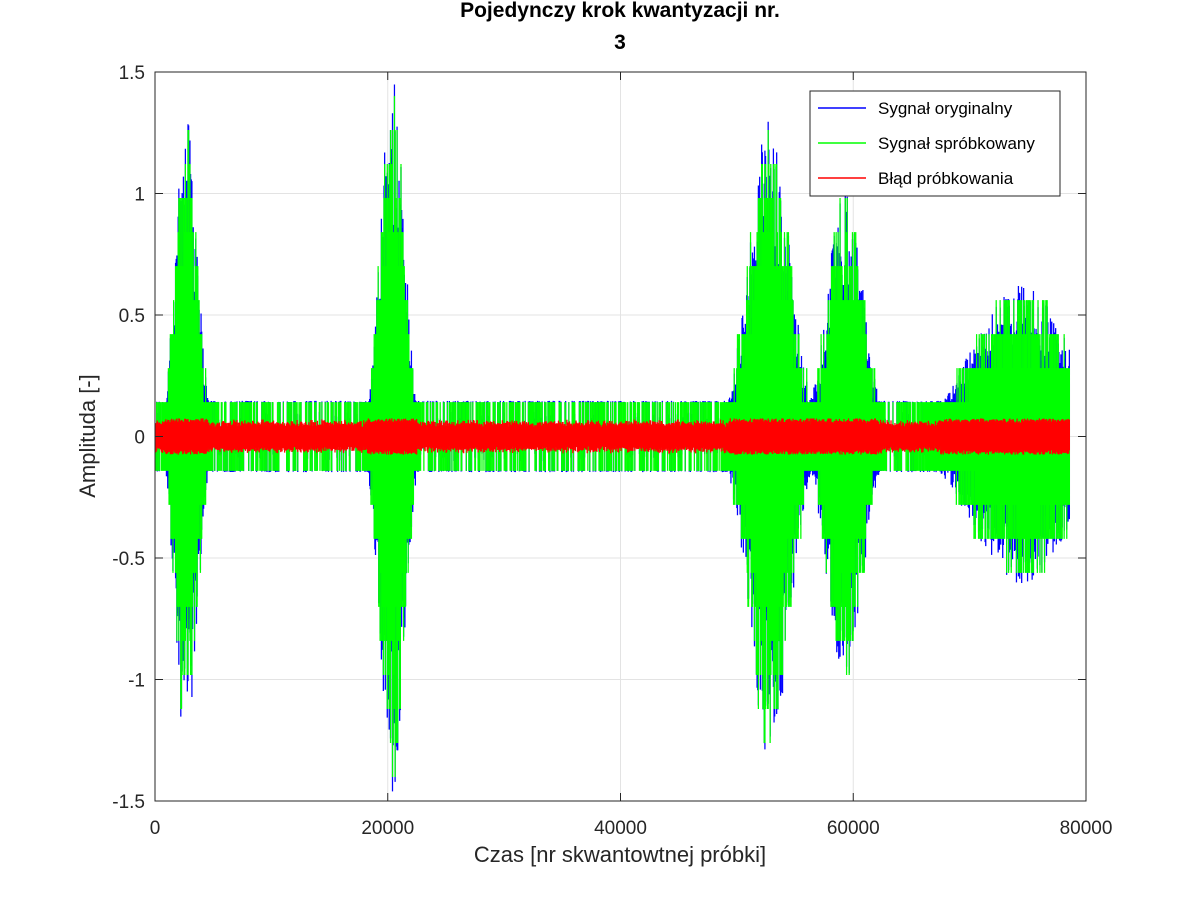 This screenshot has height=900, width=1200. Describe the element at coordinates (387, 828) in the screenshot. I see `x-tick-label: 20000` at that location.